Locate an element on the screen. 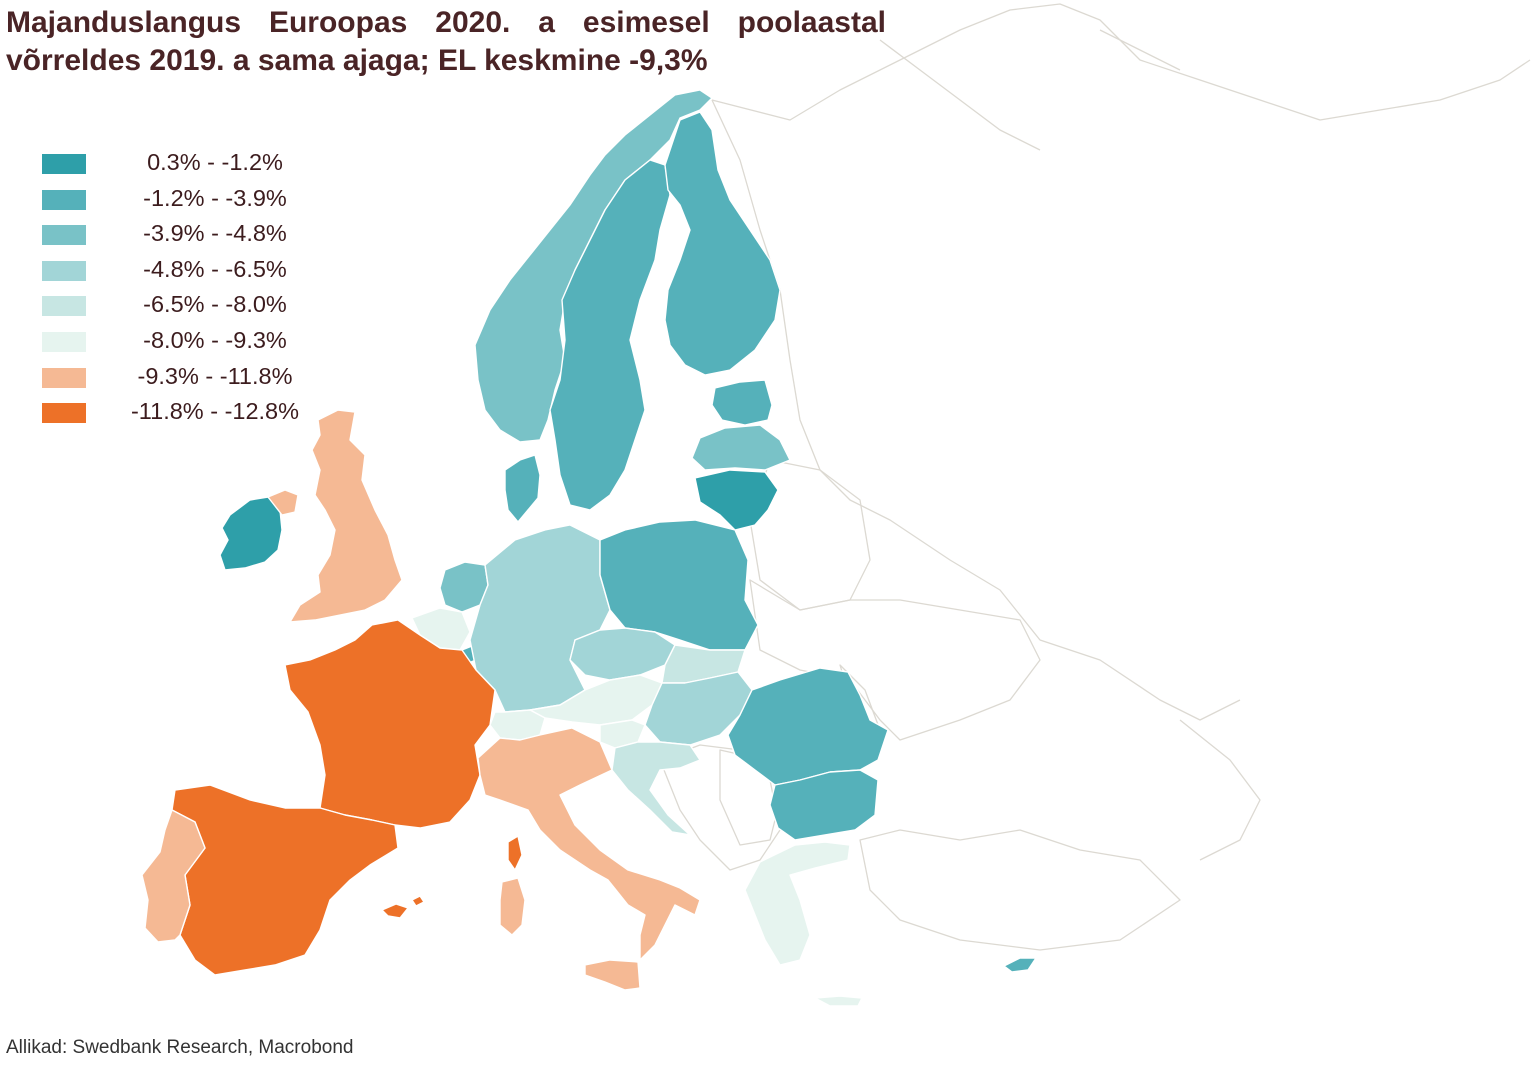  poland-region is located at coordinates (679, 585).